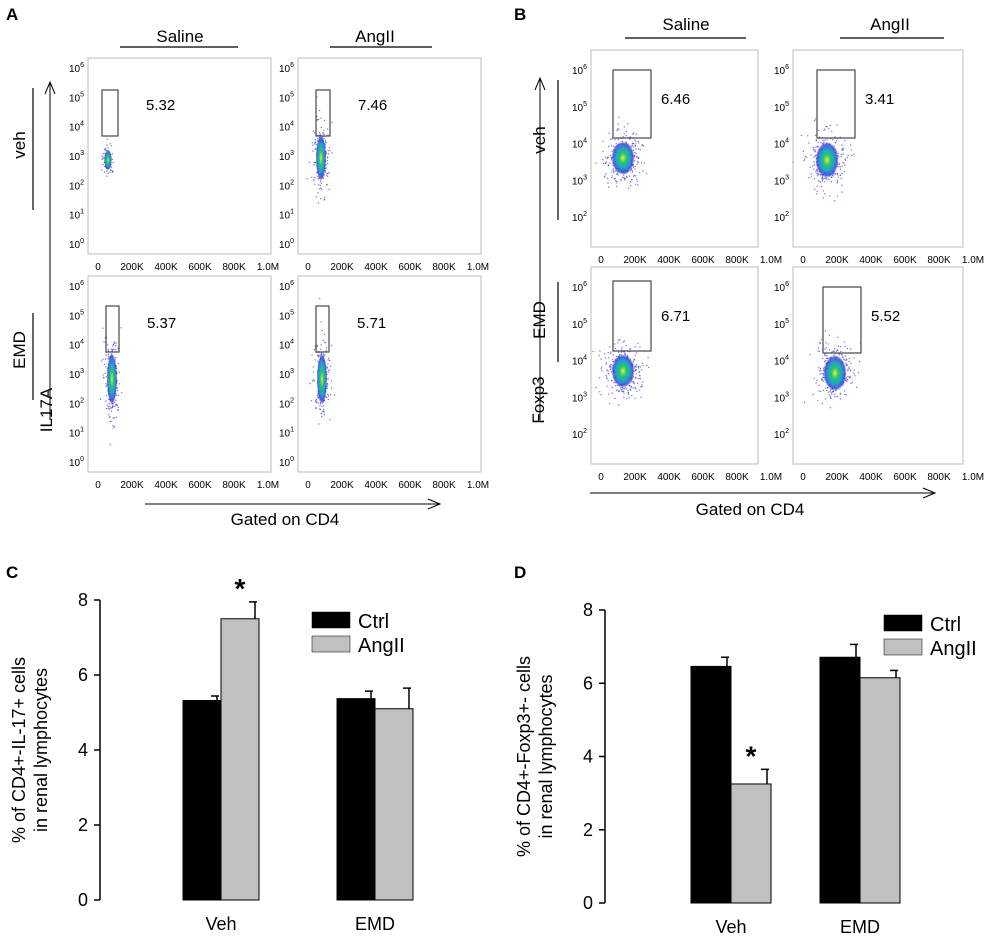  Describe the element at coordinates (588, 610) in the screenshot. I see `y-tick-label: 8` at that location.